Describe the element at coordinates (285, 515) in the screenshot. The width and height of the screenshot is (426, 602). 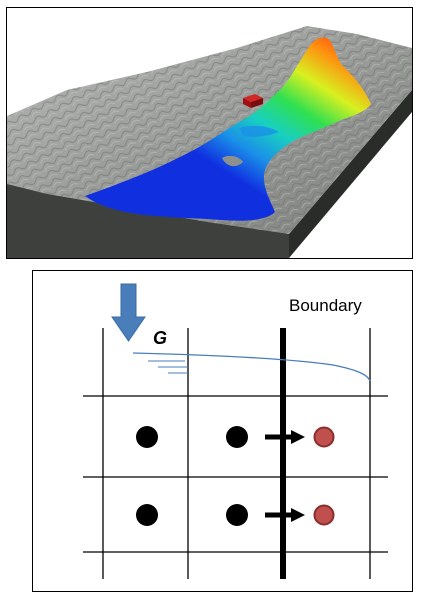
I see `transfer-arrow-r2` at that location.